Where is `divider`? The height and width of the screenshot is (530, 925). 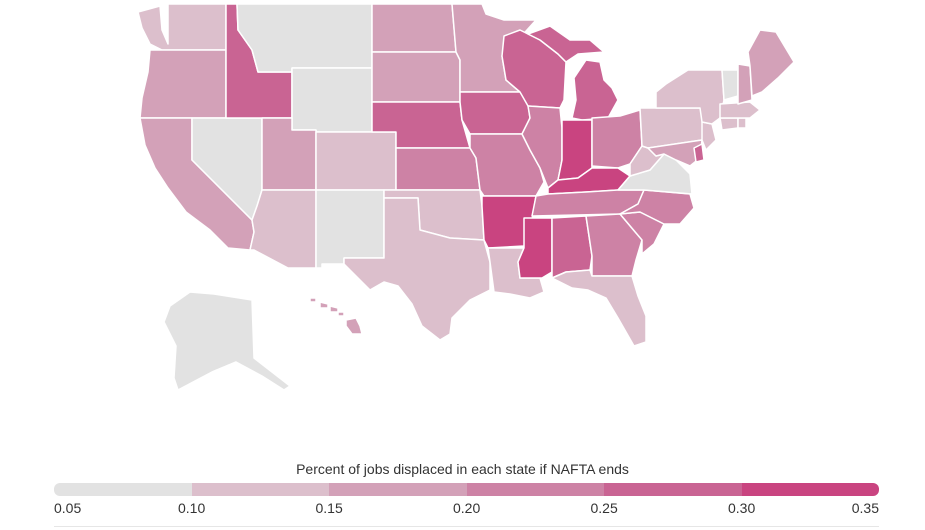 divider is located at coordinates (466, 526).